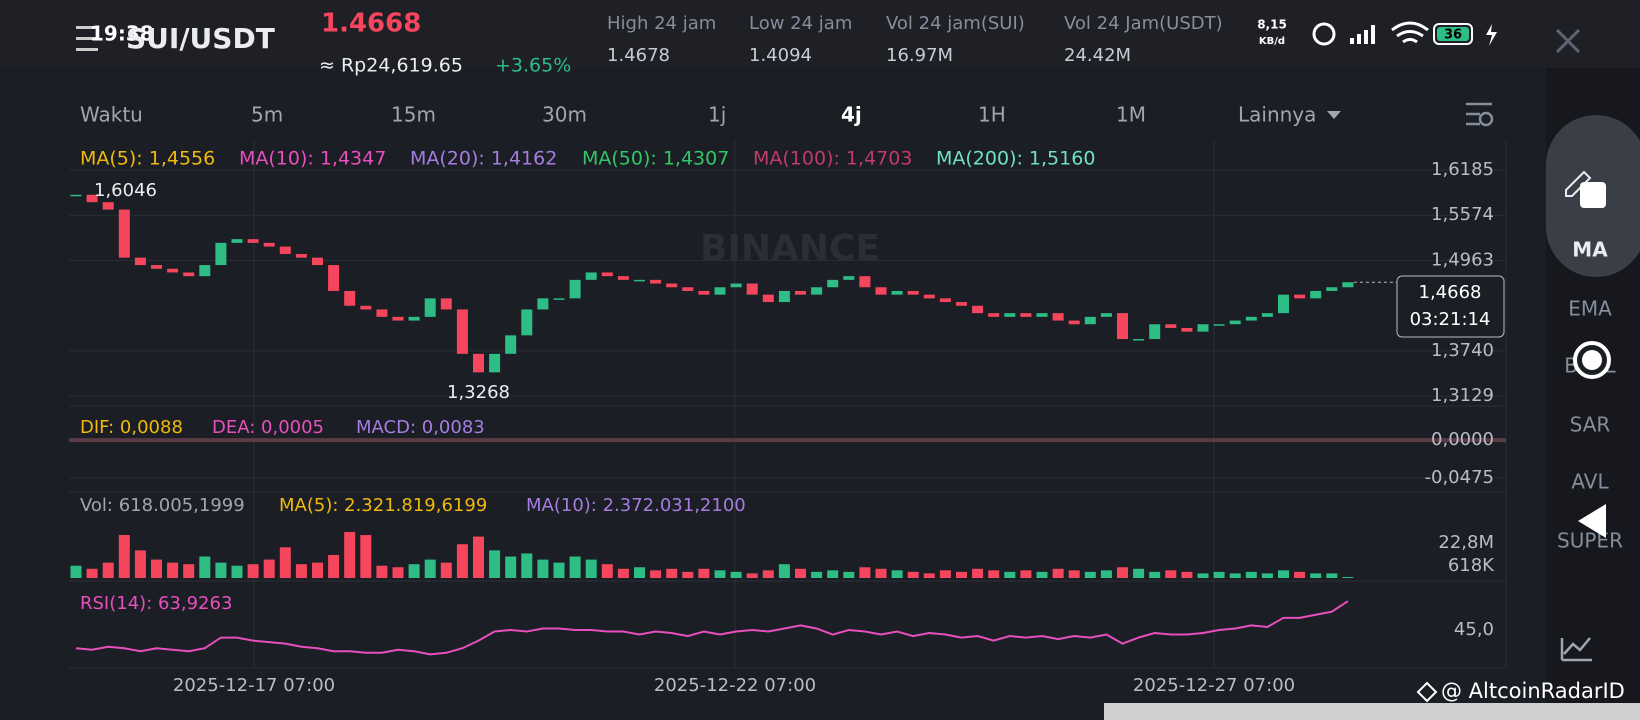  I want to click on rsi-legend: RSI(14): 63,9263, so click(156, 603).